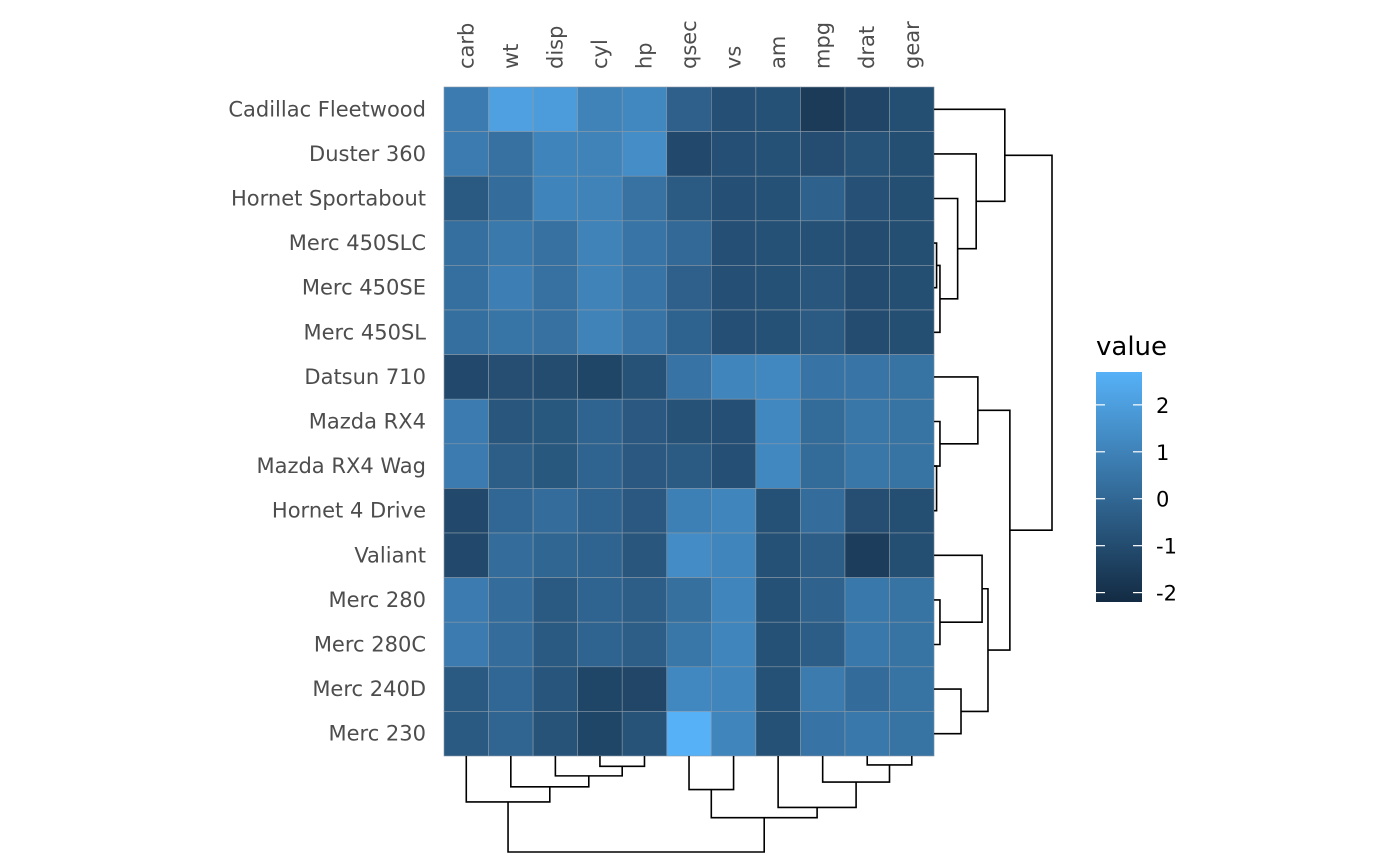 This screenshot has width=1400, height=866. Describe the element at coordinates (1166, 594) in the screenshot. I see `legend-tick-label: -2` at that location.